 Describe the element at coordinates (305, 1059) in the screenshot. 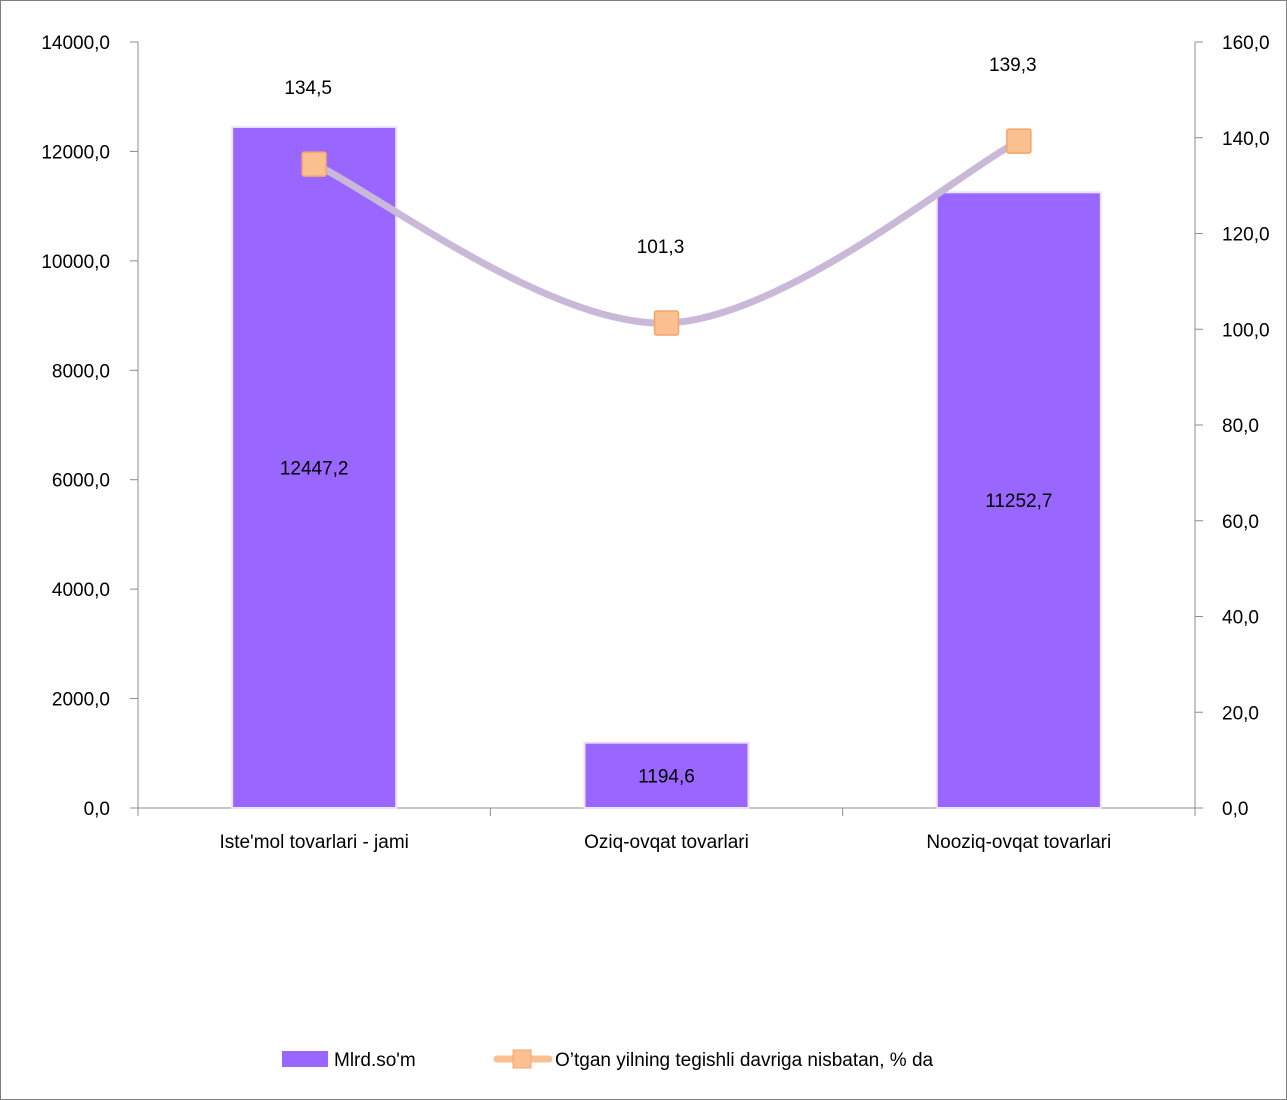

I see `legend-swatch-bars` at that location.